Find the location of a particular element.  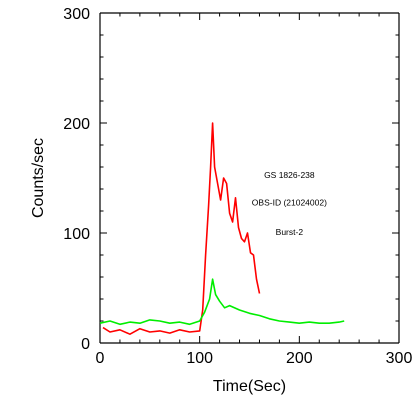

y-axis-label: Counts/sec is located at coordinates (38, 178).